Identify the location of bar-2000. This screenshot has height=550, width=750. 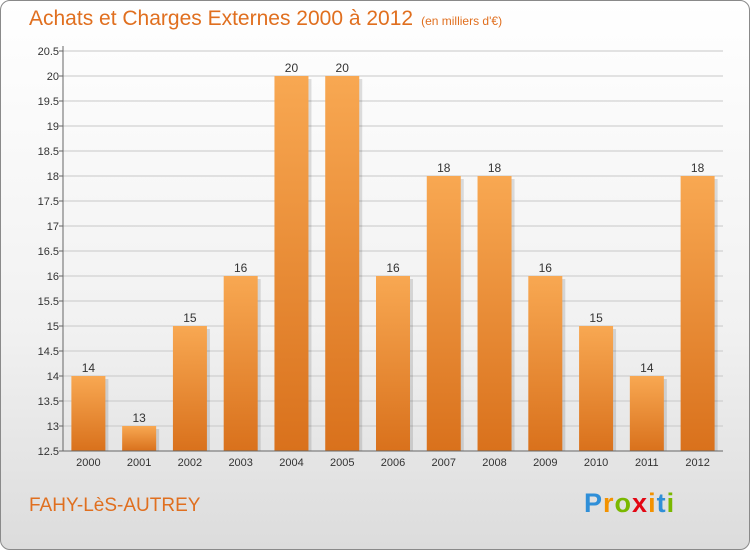
(88, 413).